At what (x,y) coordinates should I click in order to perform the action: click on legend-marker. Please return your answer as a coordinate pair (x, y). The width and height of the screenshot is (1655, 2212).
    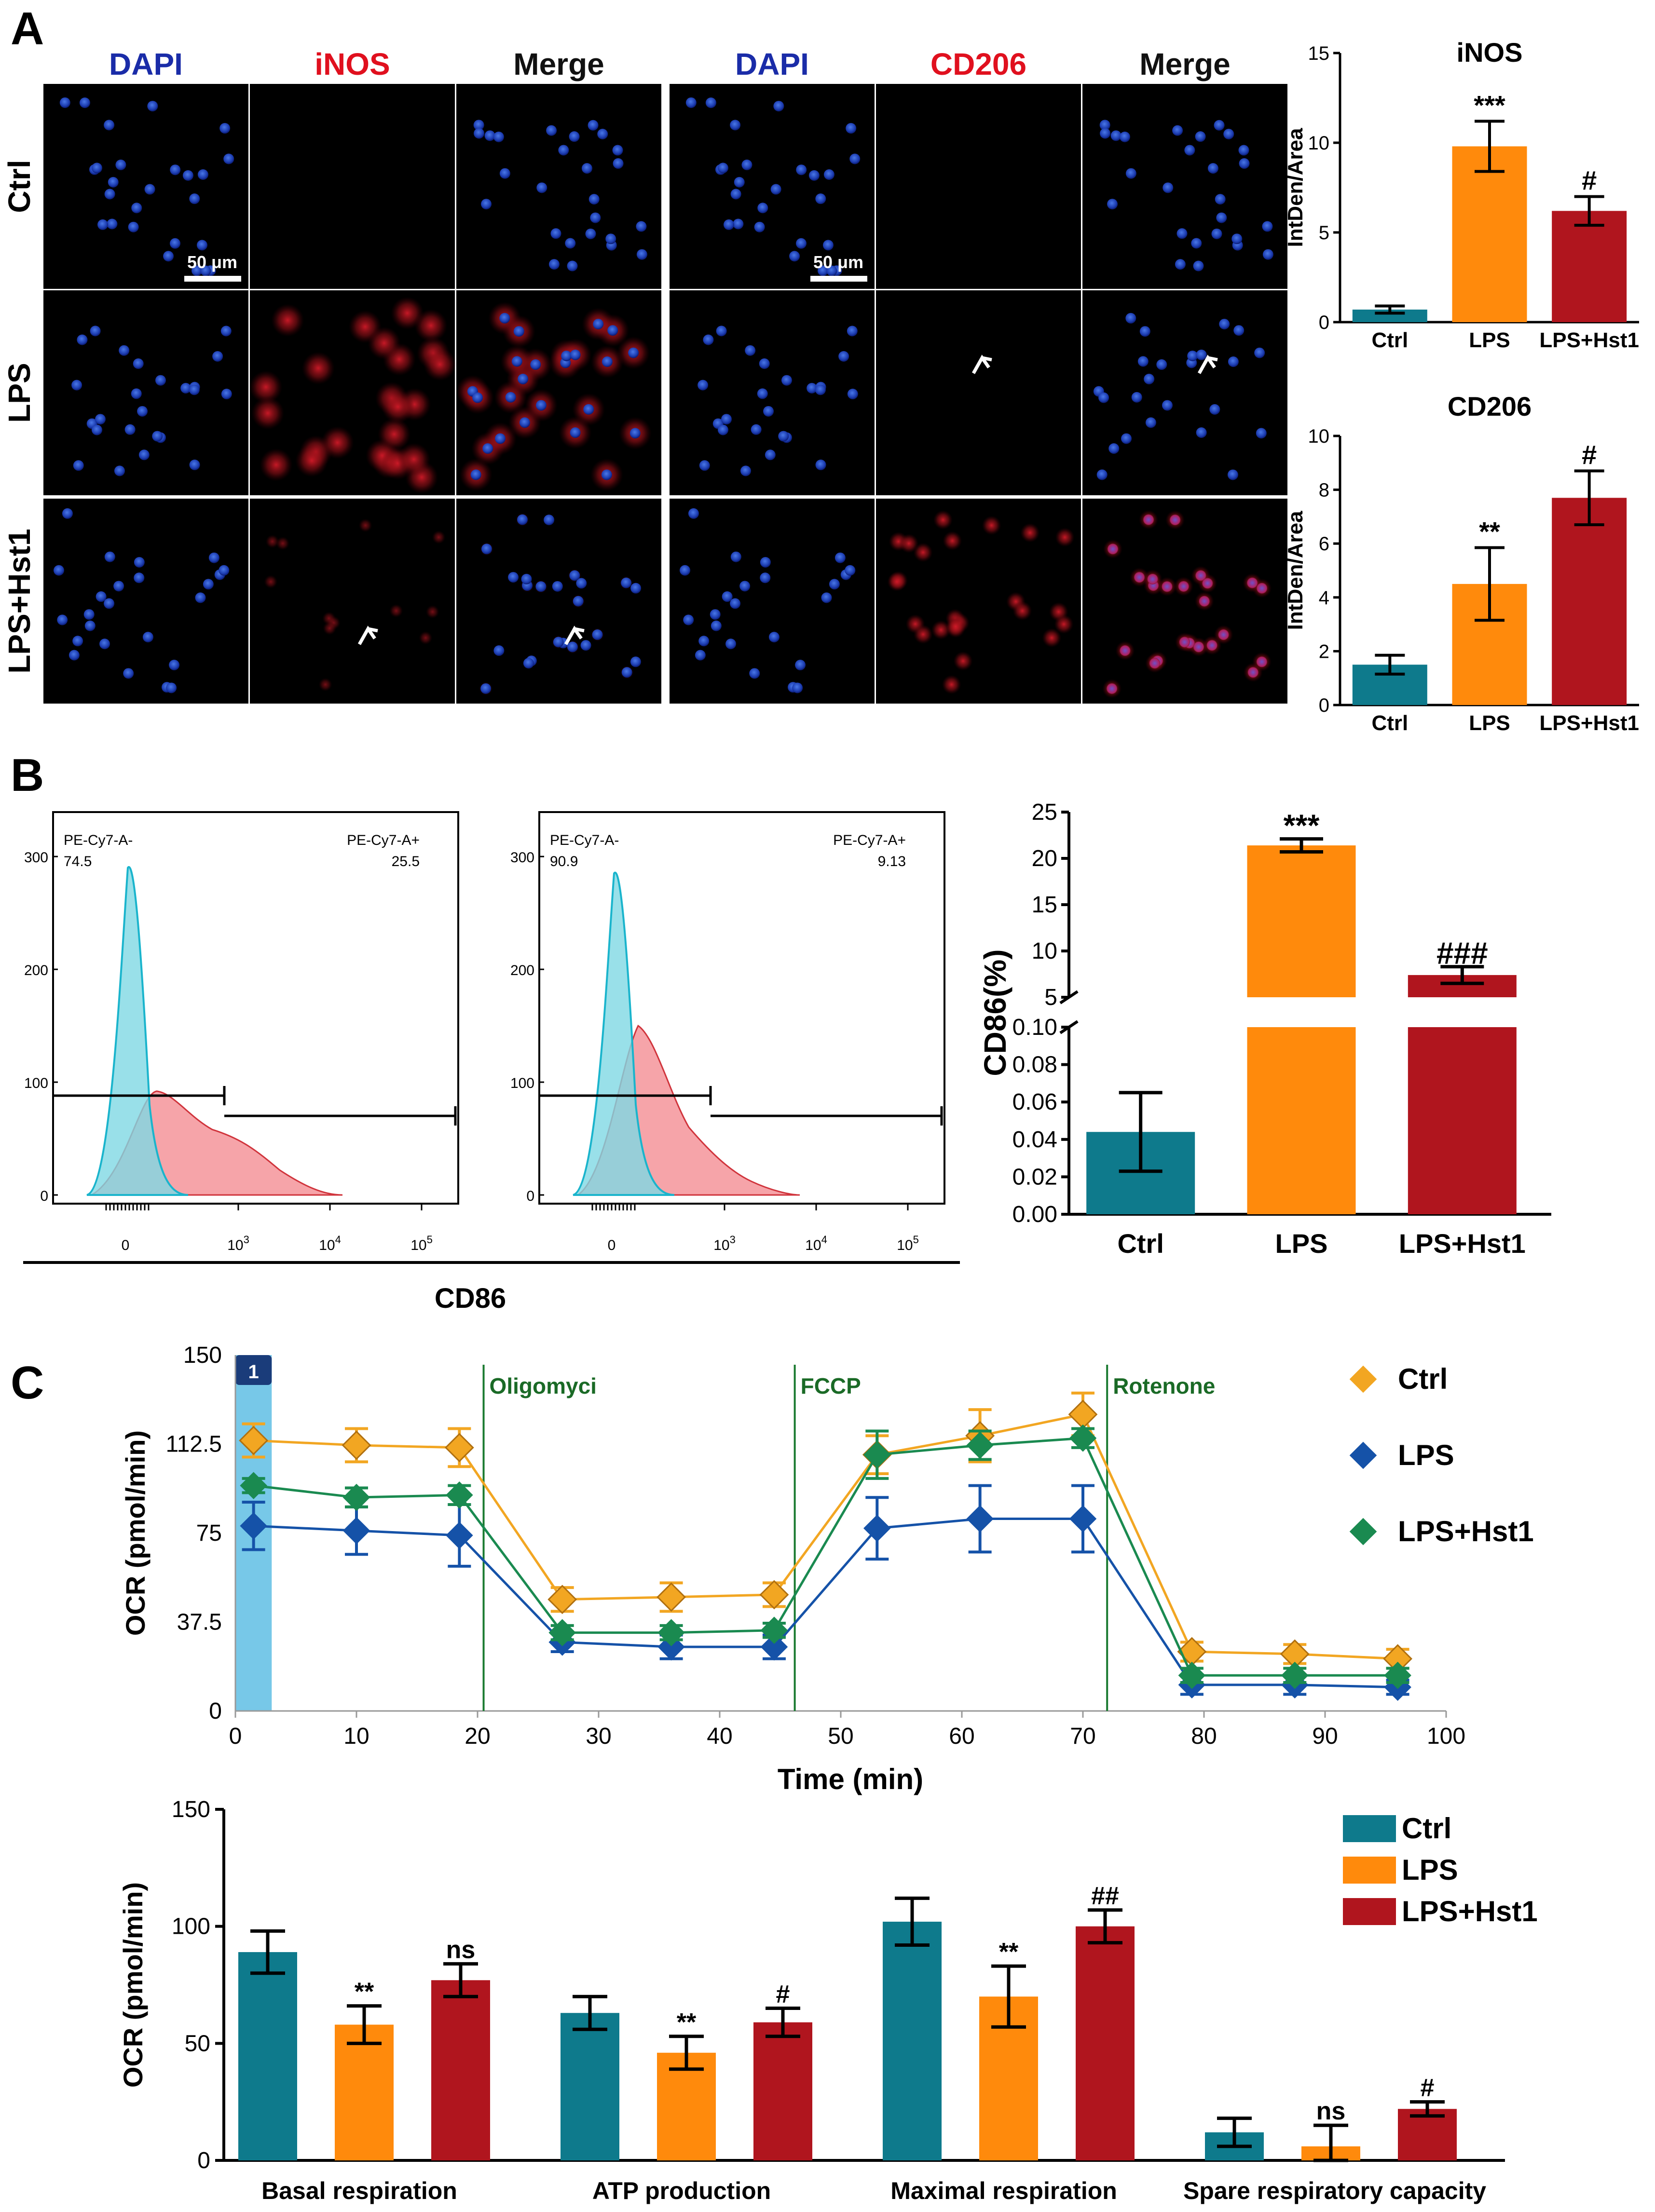
    Looking at the image, I should click on (1363, 1532).